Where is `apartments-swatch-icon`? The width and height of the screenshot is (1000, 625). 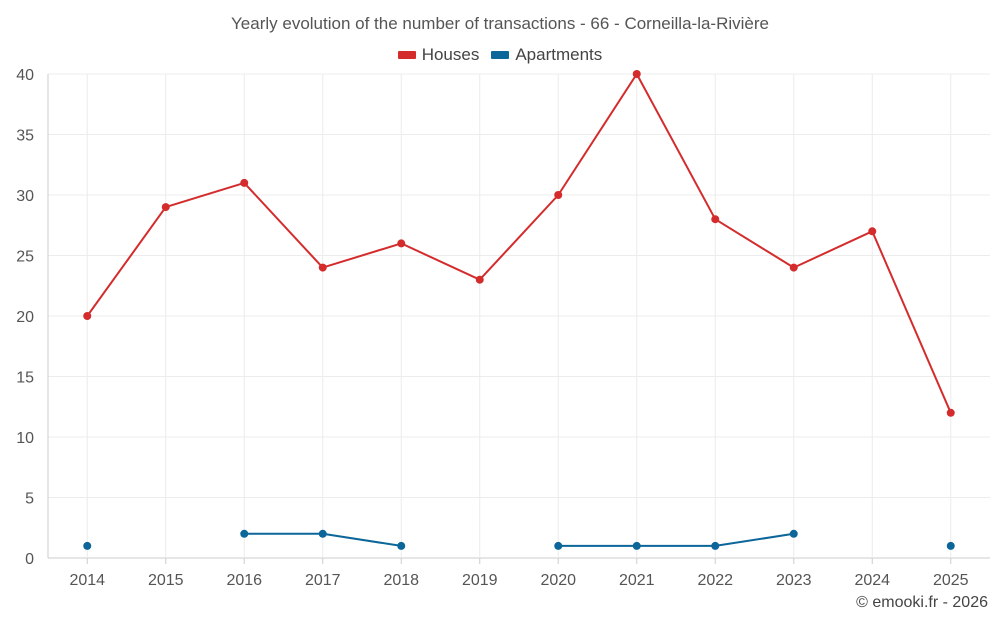 apartments-swatch-icon is located at coordinates (500, 55).